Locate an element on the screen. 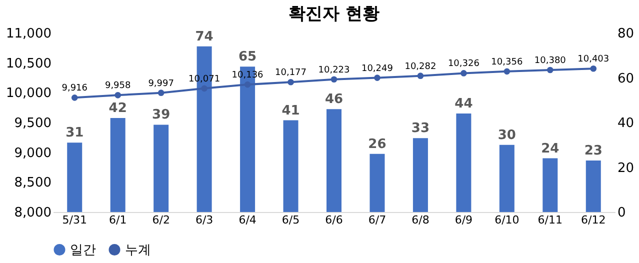  x-tick-label: 6/4 is located at coordinates (247, 220).